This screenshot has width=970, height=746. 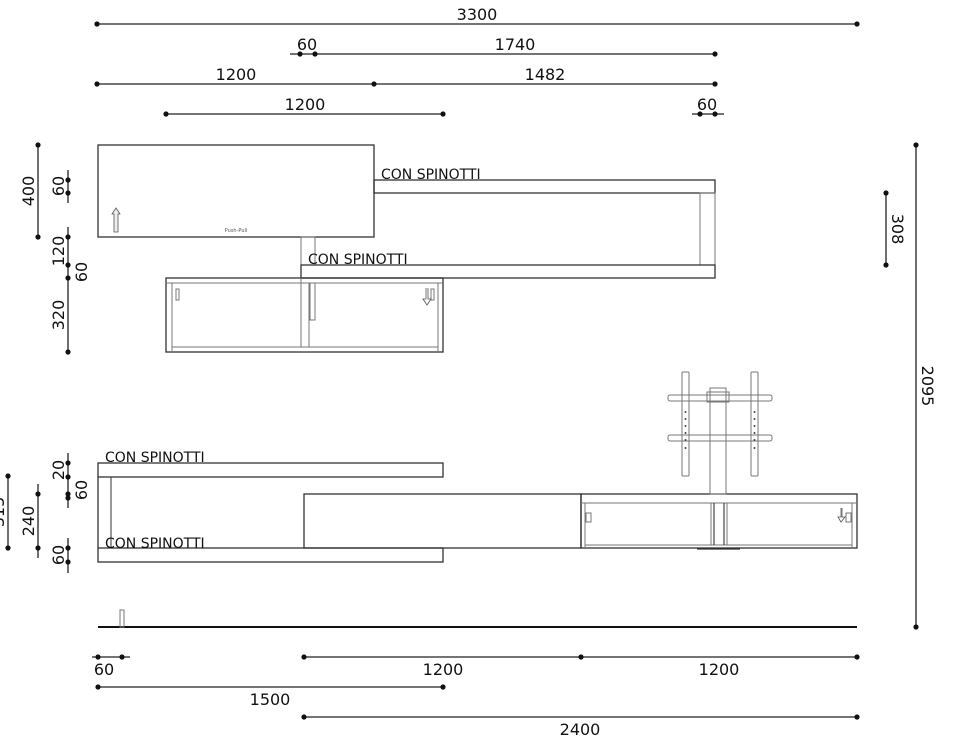 I want to click on wall-cabinet-push-pull: Push-Pull, so click(x=236, y=191).